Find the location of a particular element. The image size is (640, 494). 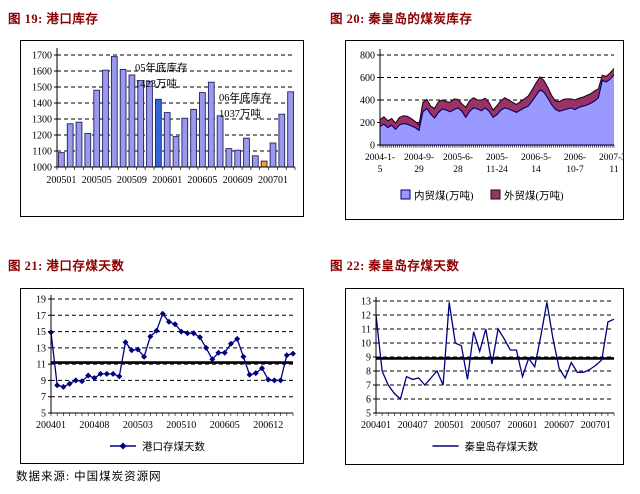

x-axis-label: 200505 is located at coordinates (97, 180).